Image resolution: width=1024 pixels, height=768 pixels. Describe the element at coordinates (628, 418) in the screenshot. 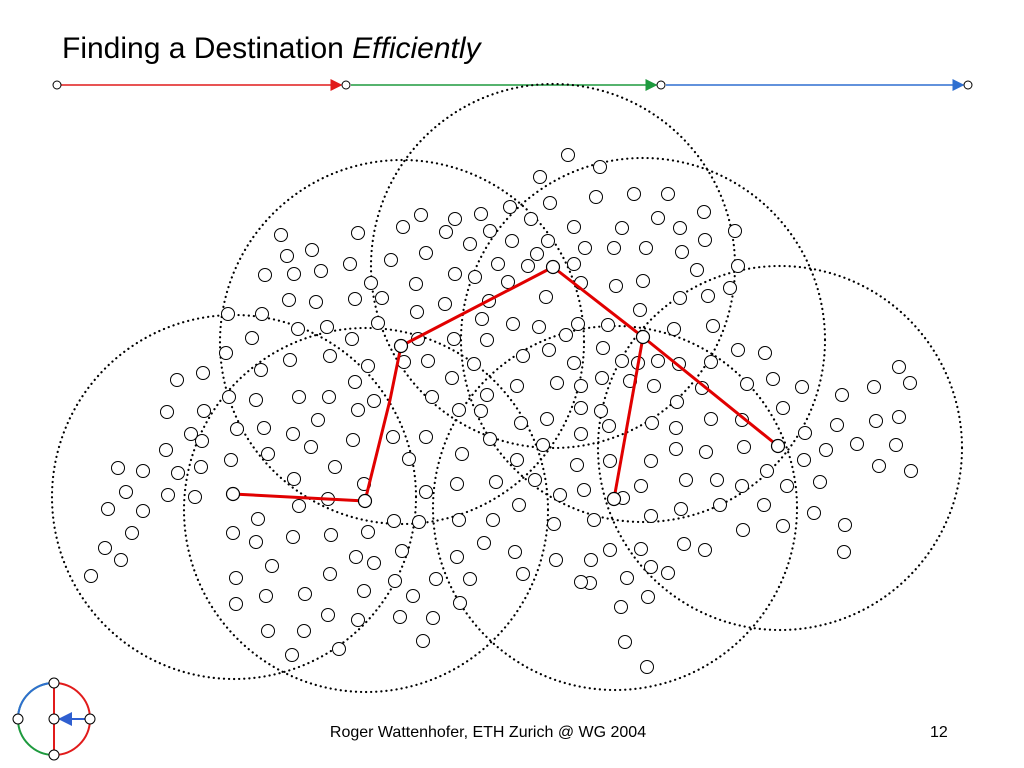

I see `route-branch` at that location.